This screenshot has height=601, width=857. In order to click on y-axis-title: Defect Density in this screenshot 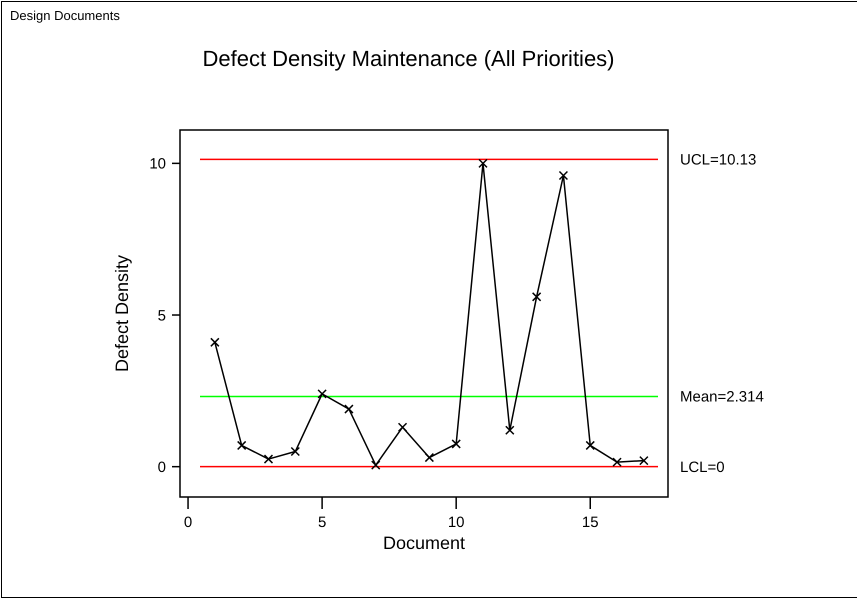, I will do `click(122, 313)`.